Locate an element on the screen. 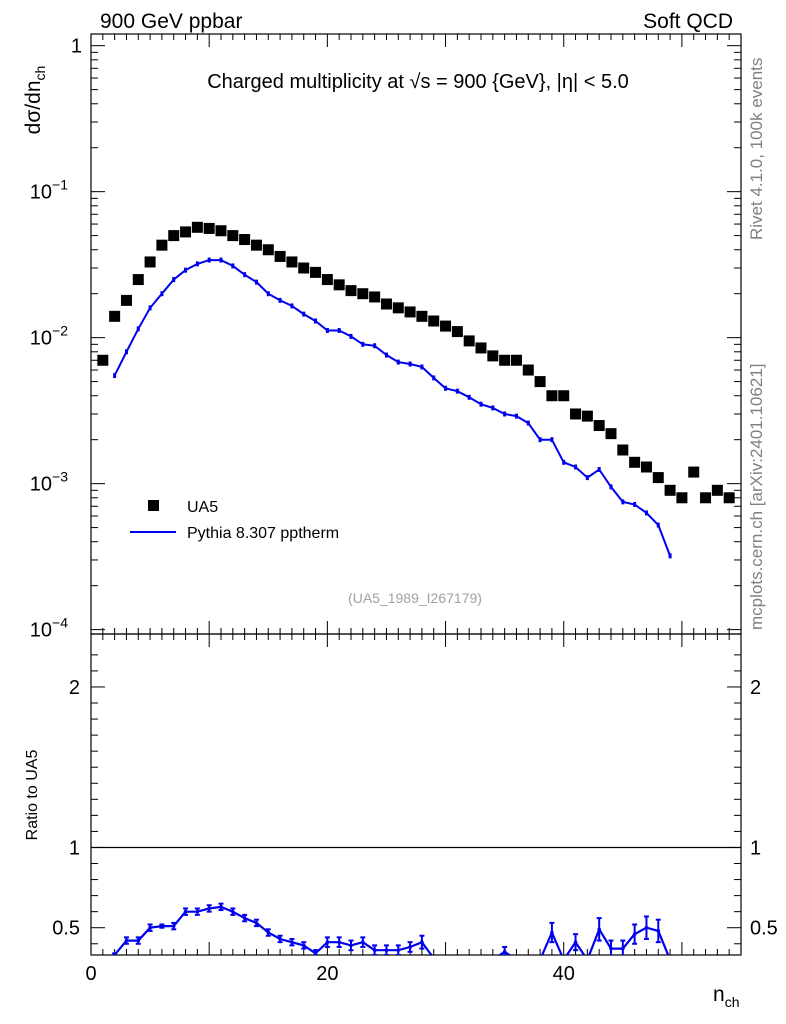 This screenshot has height=1024, width=786. ratio-y-axis-label: Ratio to UA5 is located at coordinates (32, 795).